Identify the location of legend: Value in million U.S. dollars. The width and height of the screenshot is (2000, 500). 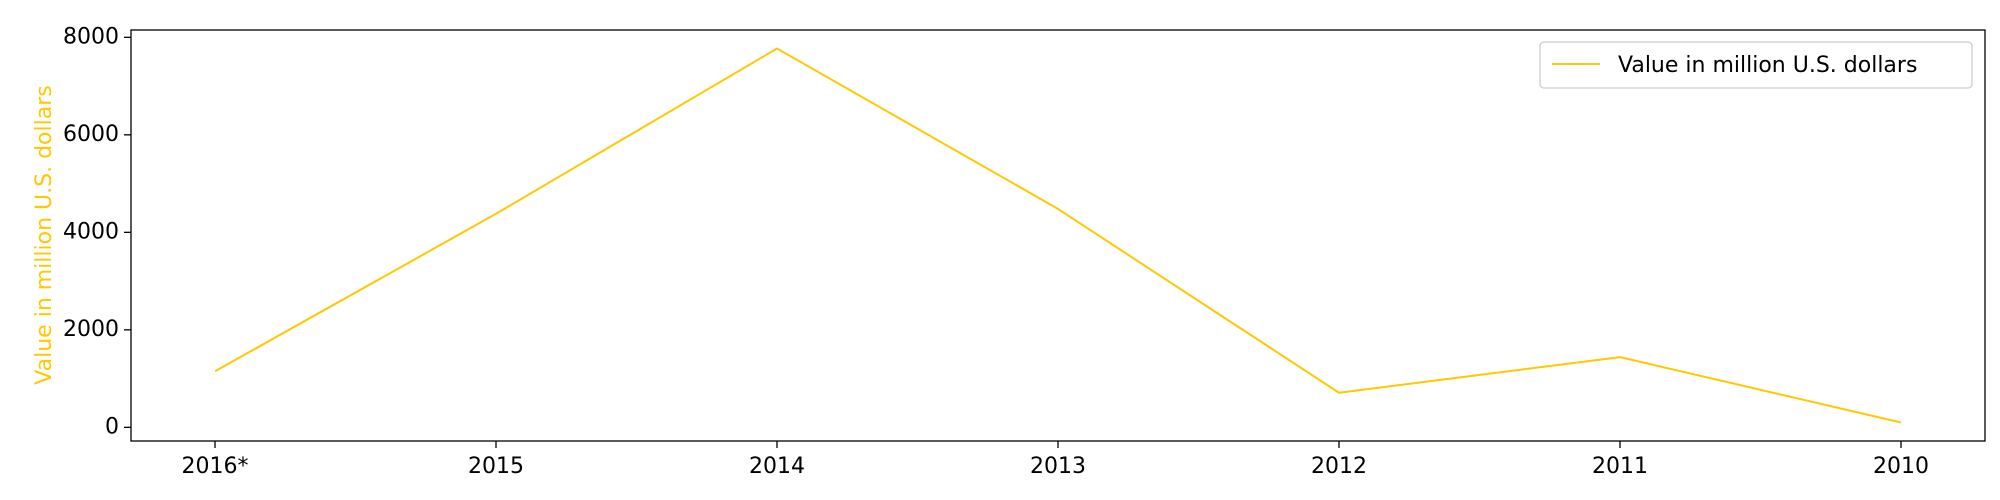
(1756, 65).